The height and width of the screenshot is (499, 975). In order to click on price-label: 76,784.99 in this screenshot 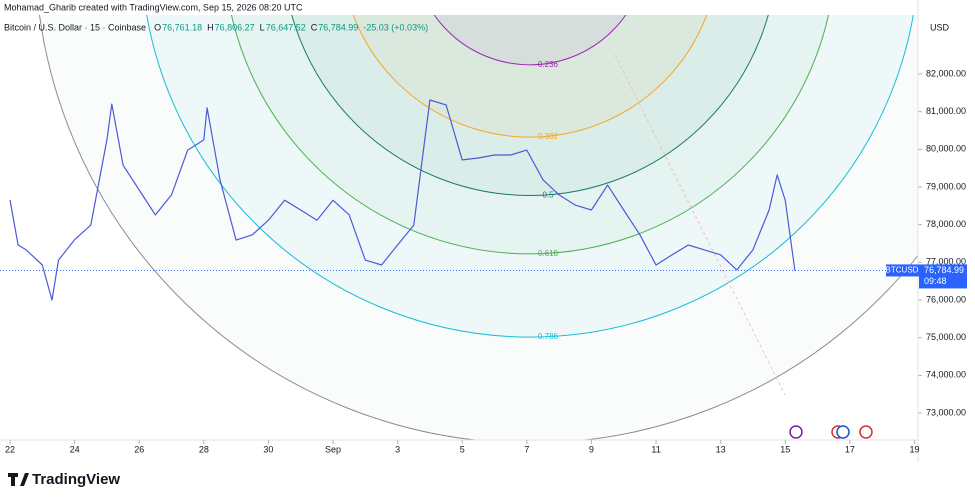, I will do `click(944, 270)`.